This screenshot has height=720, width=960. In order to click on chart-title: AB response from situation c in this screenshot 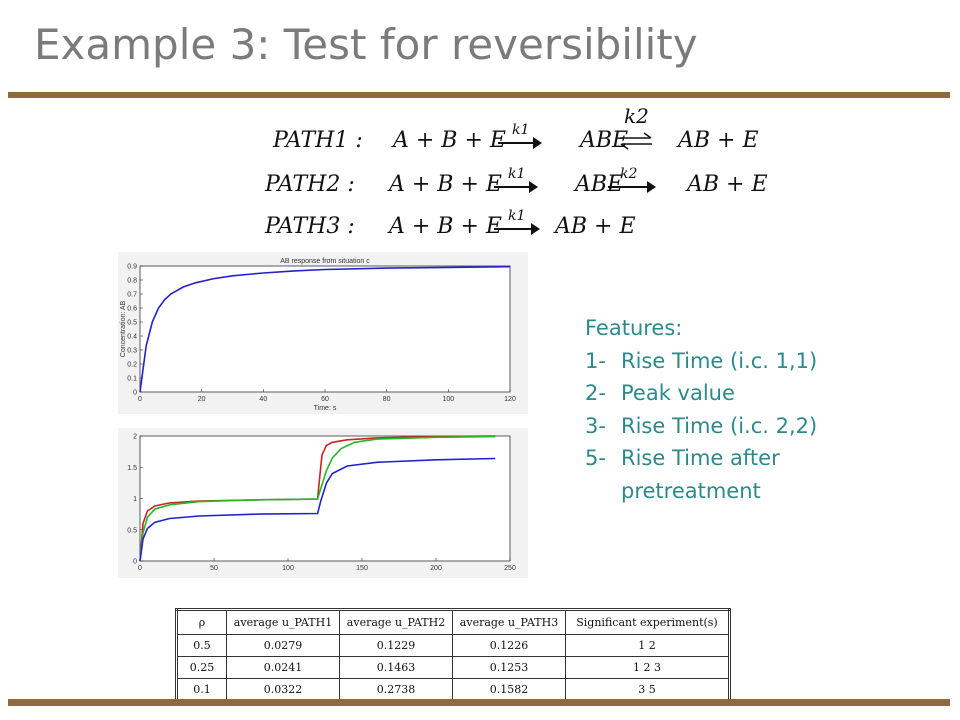, I will do `click(325, 261)`.